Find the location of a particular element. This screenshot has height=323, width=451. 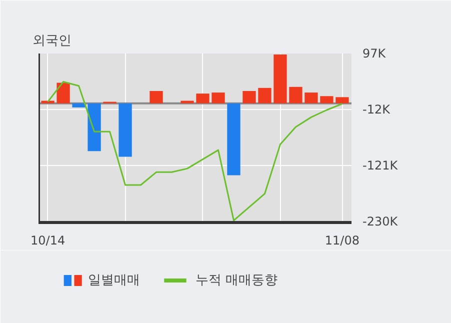

y-tick-label: -12K is located at coordinates (377, 109).